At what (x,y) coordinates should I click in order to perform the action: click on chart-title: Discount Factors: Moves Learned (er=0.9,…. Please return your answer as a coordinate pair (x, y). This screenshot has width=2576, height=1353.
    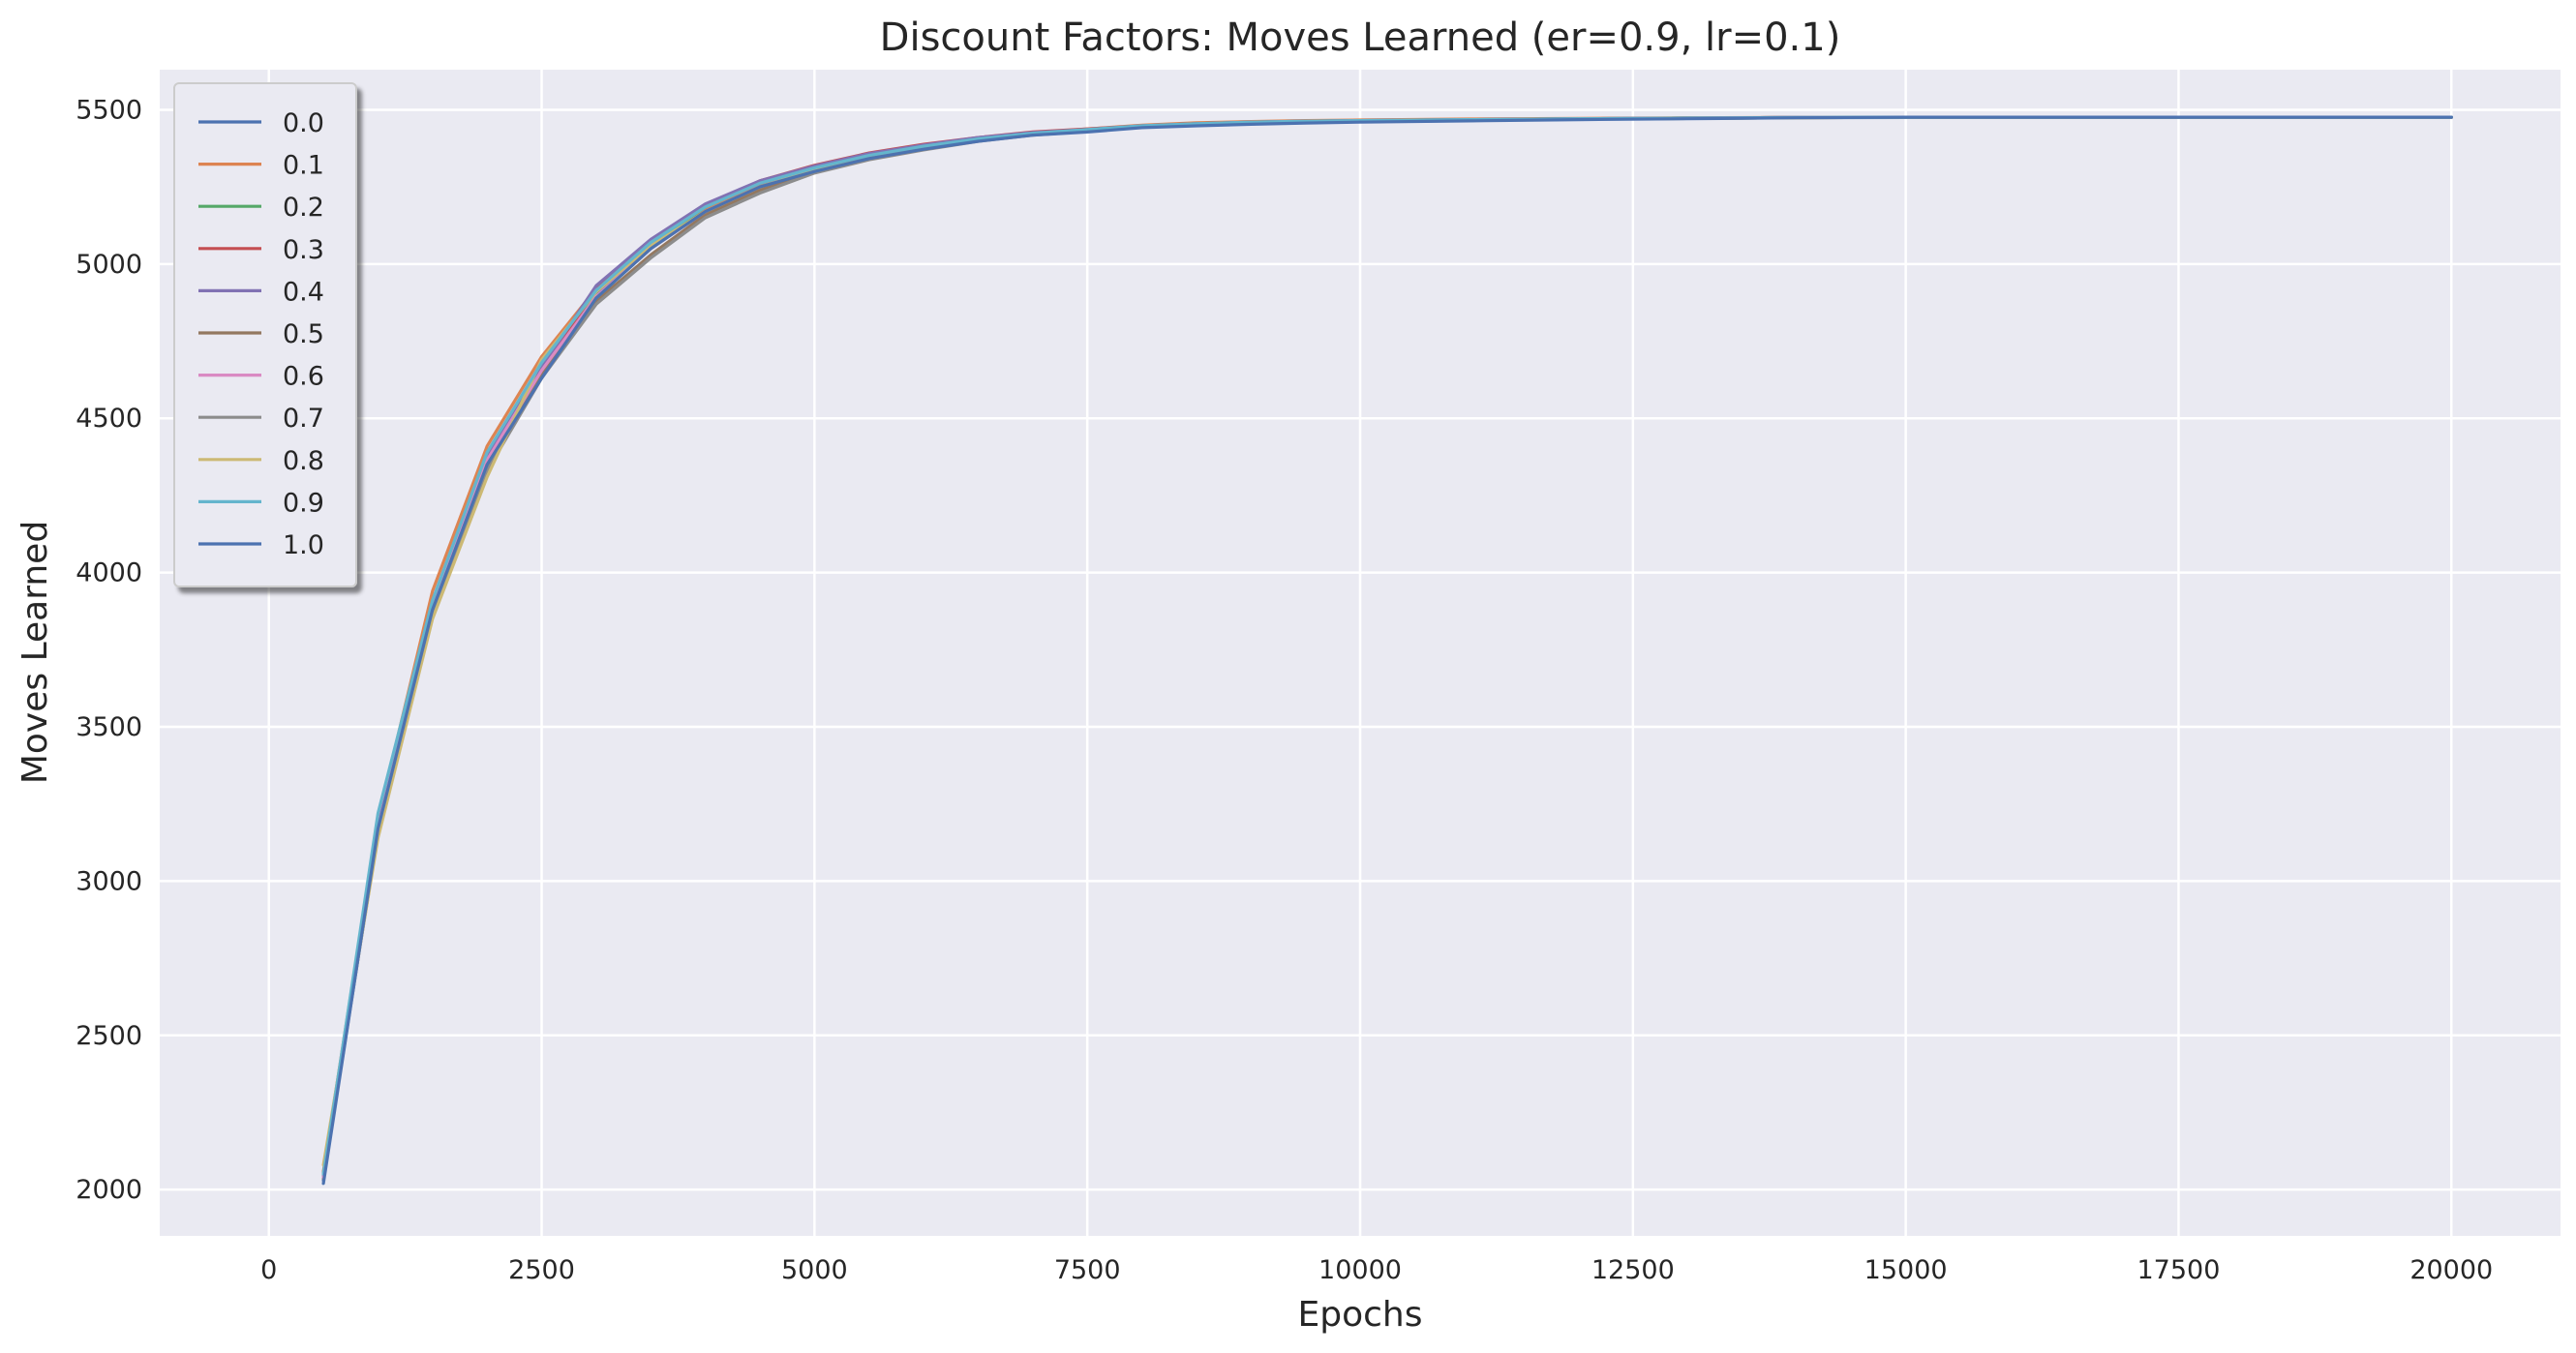
    Looking at the image, I should click on (1360, 37).